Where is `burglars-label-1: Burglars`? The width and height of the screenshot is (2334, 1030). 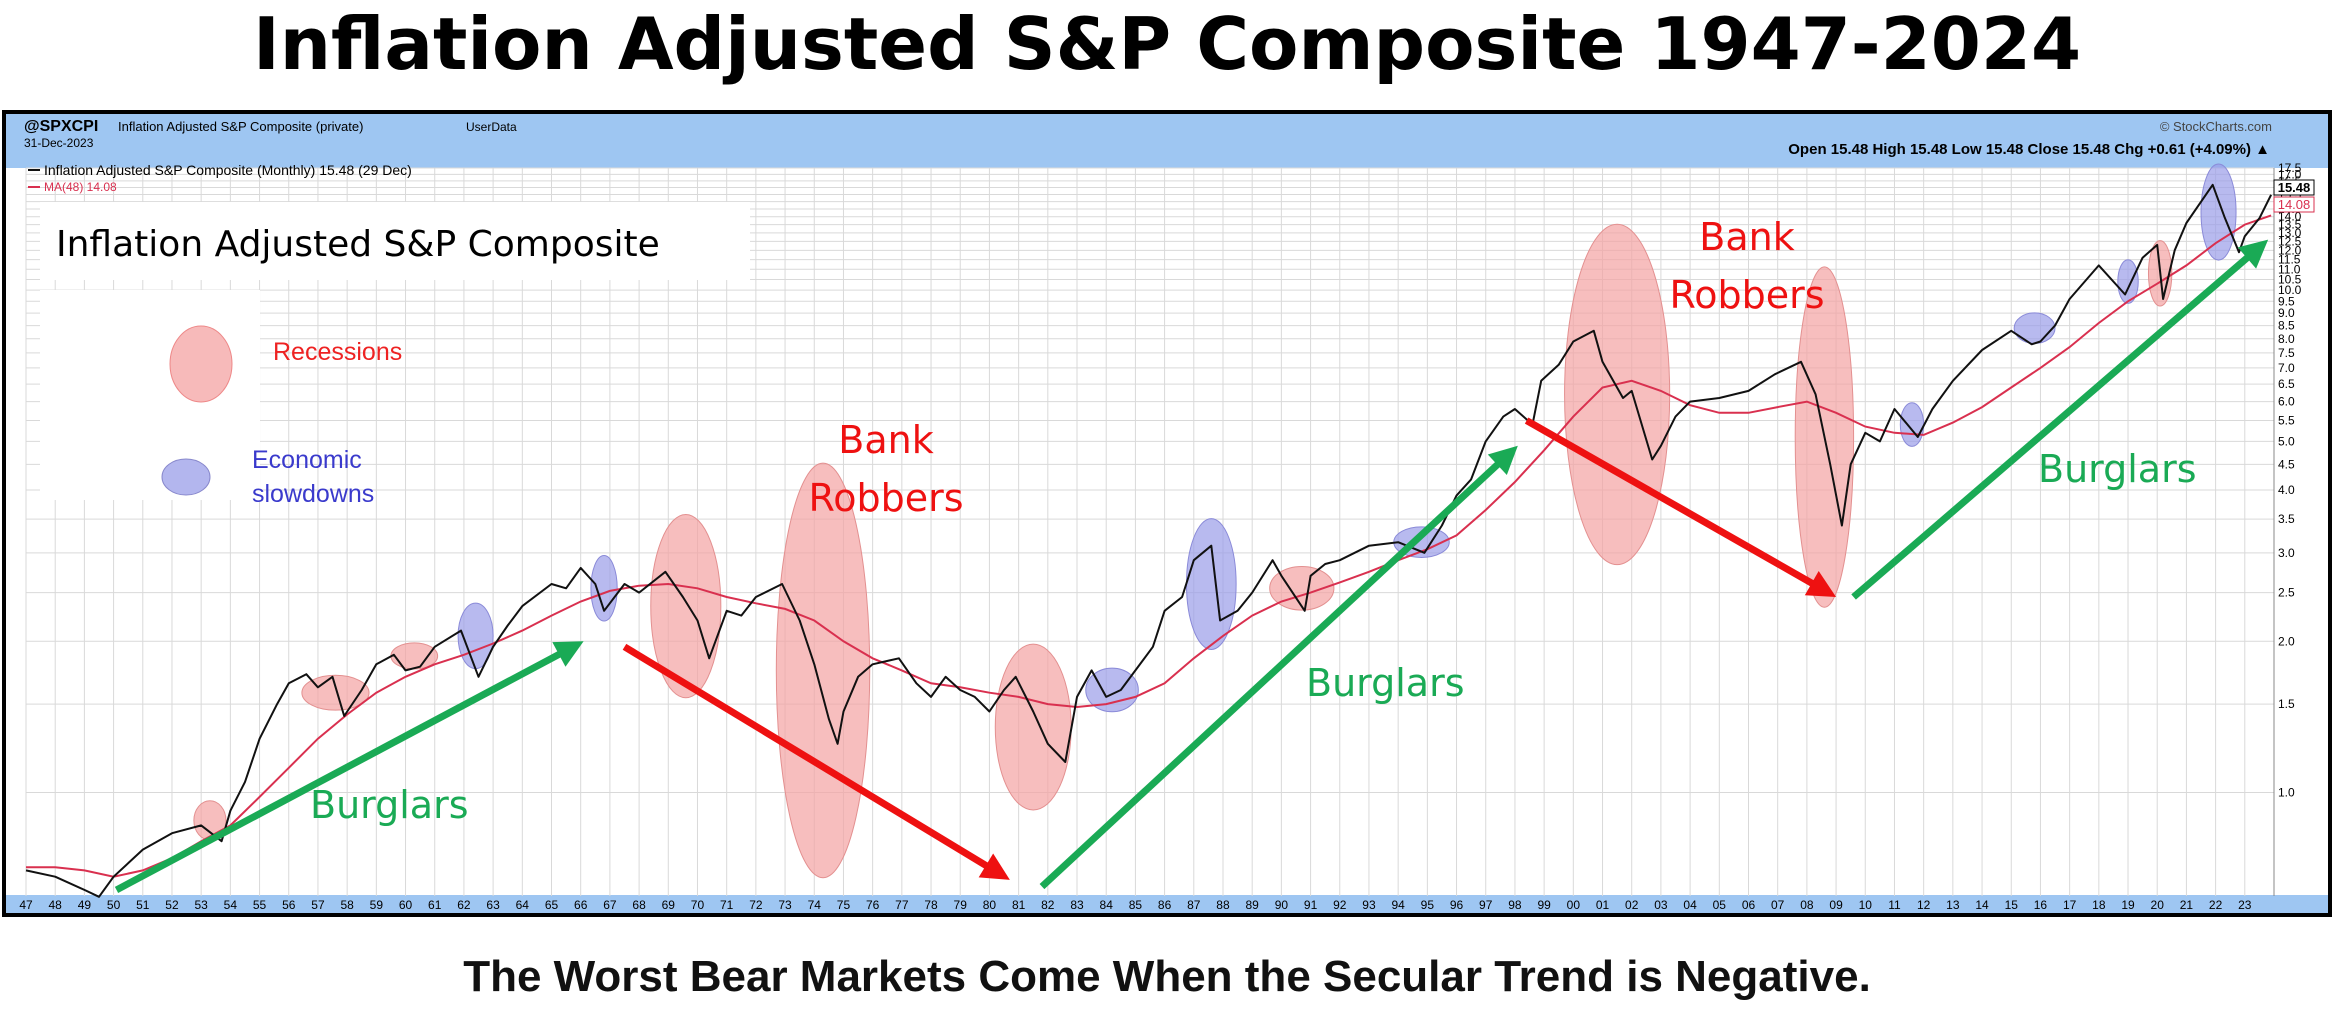
burglars-label-1: Burglars is located at coordinates (389, 805).